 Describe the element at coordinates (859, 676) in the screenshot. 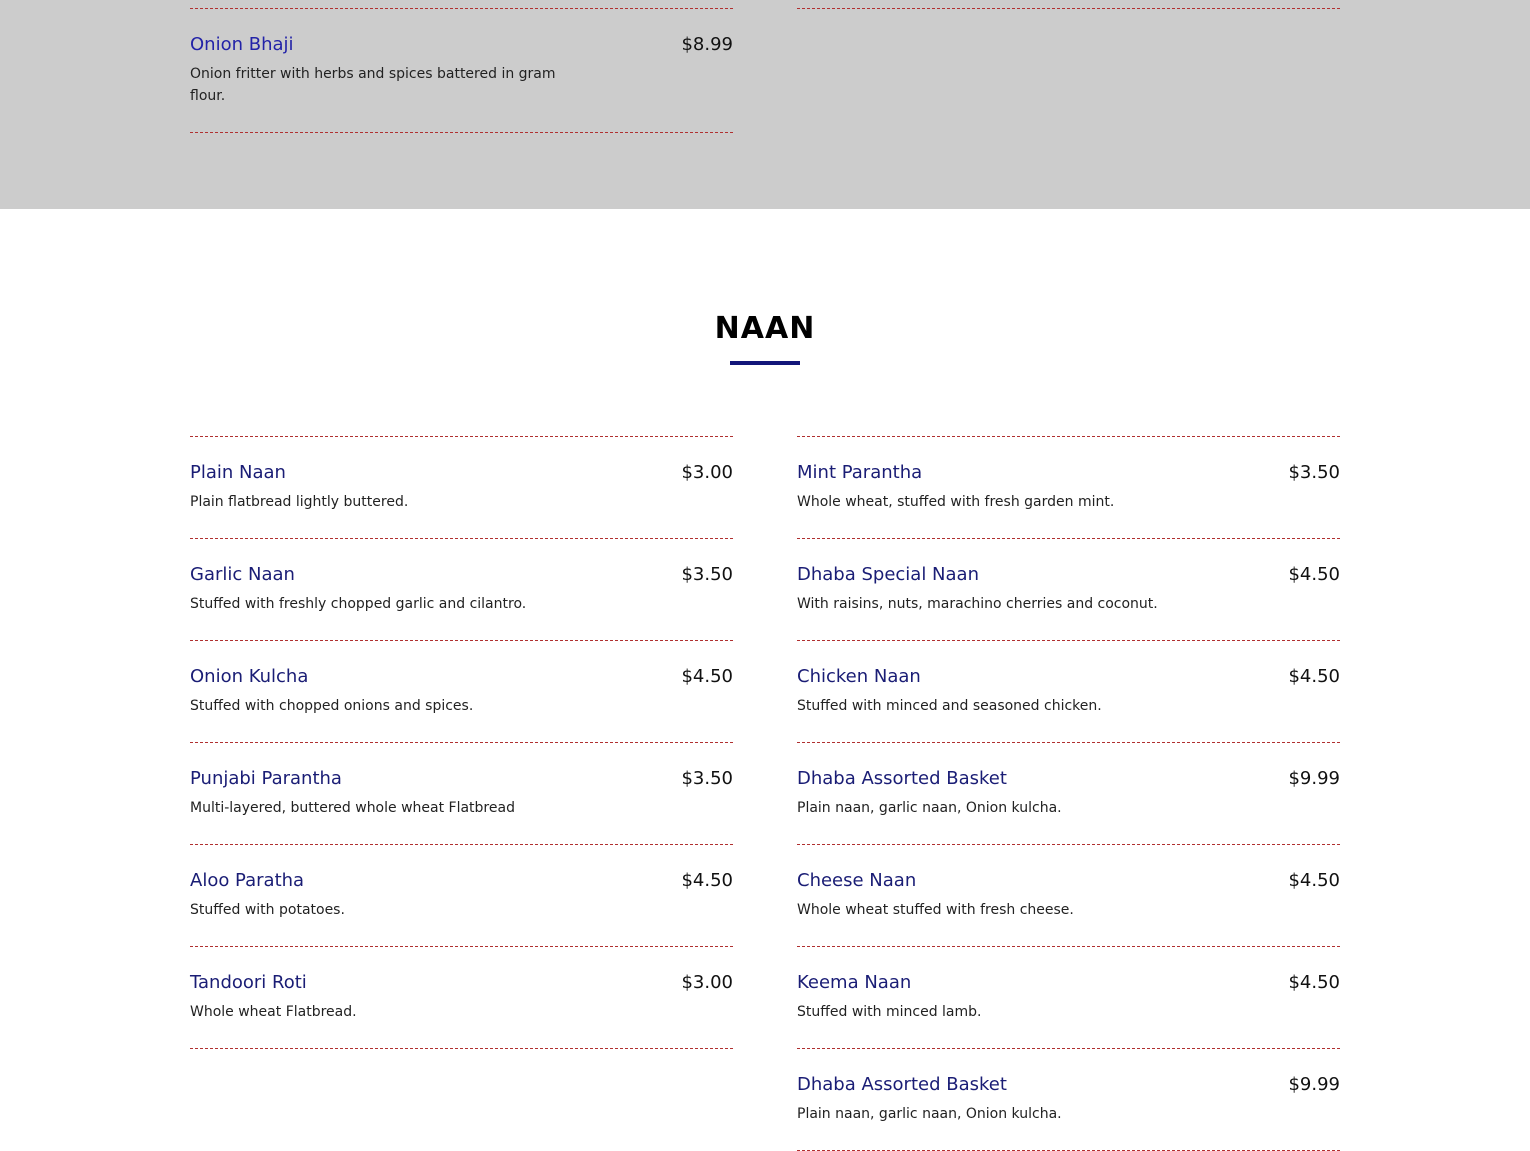

I see `menu-item-name: Chicken Naan` at that location.